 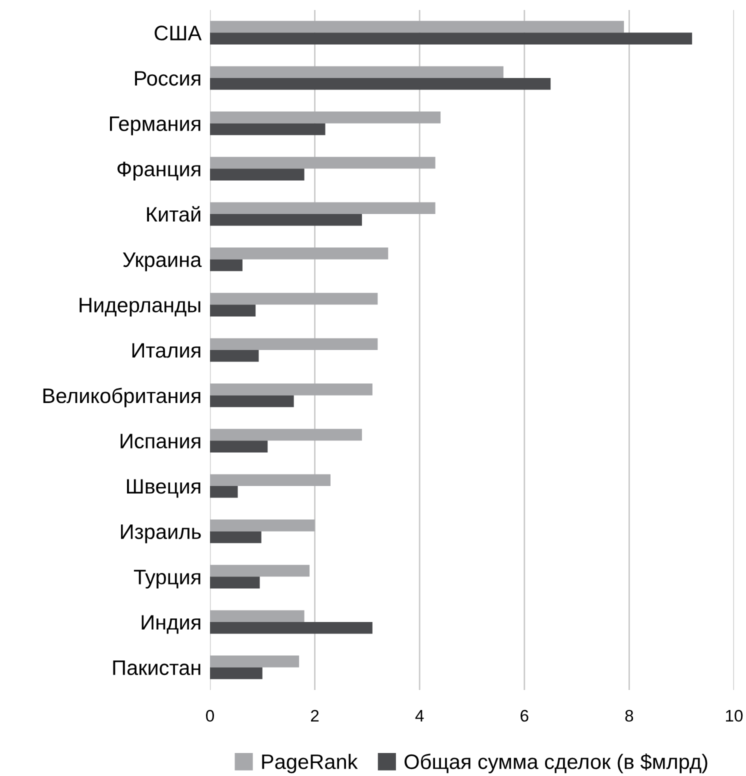 I want to click on x-tick-label: 2, so click(x=315, y=716).